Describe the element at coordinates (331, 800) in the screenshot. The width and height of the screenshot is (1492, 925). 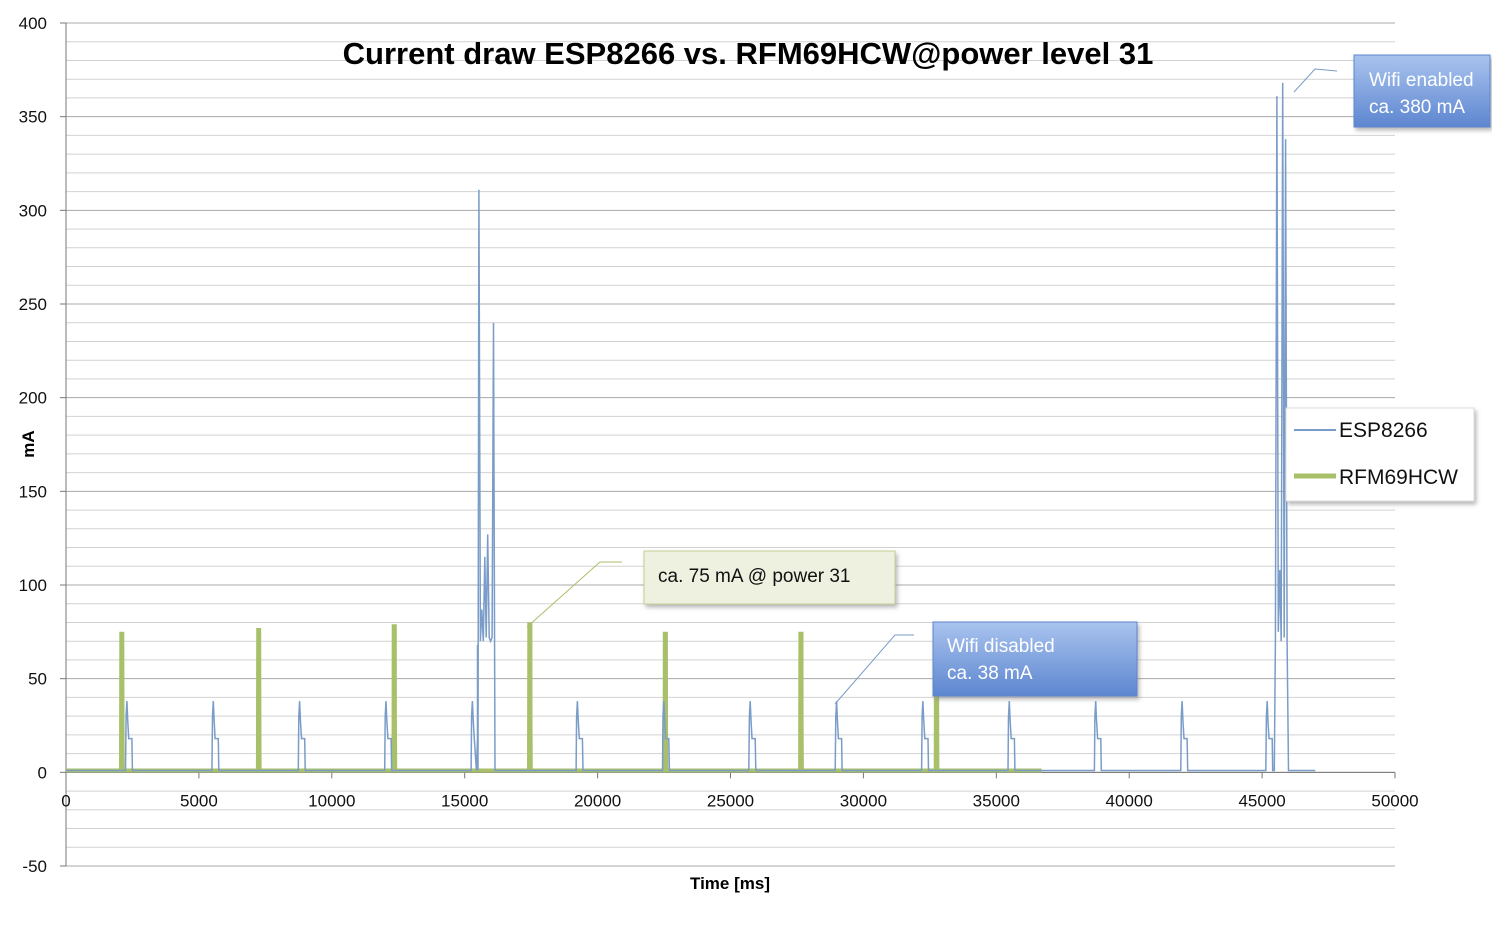
I see `x-tick-label: 10000` at that location.